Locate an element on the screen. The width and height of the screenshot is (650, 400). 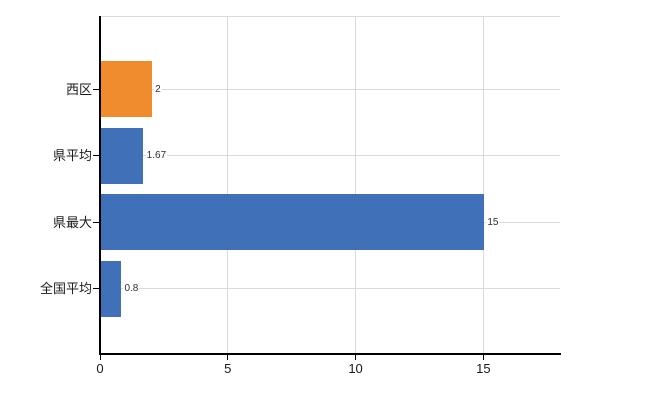
x-tick-label: 10 is located at coordinates (355, 368).